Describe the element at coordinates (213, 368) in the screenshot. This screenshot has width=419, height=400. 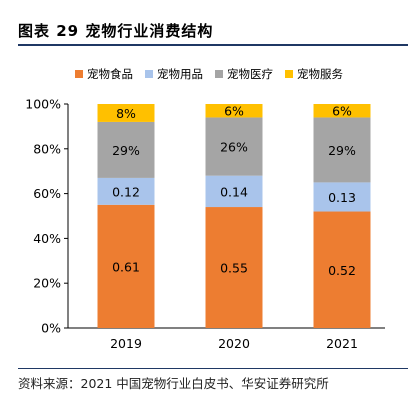
I see `source-rule` at that location.